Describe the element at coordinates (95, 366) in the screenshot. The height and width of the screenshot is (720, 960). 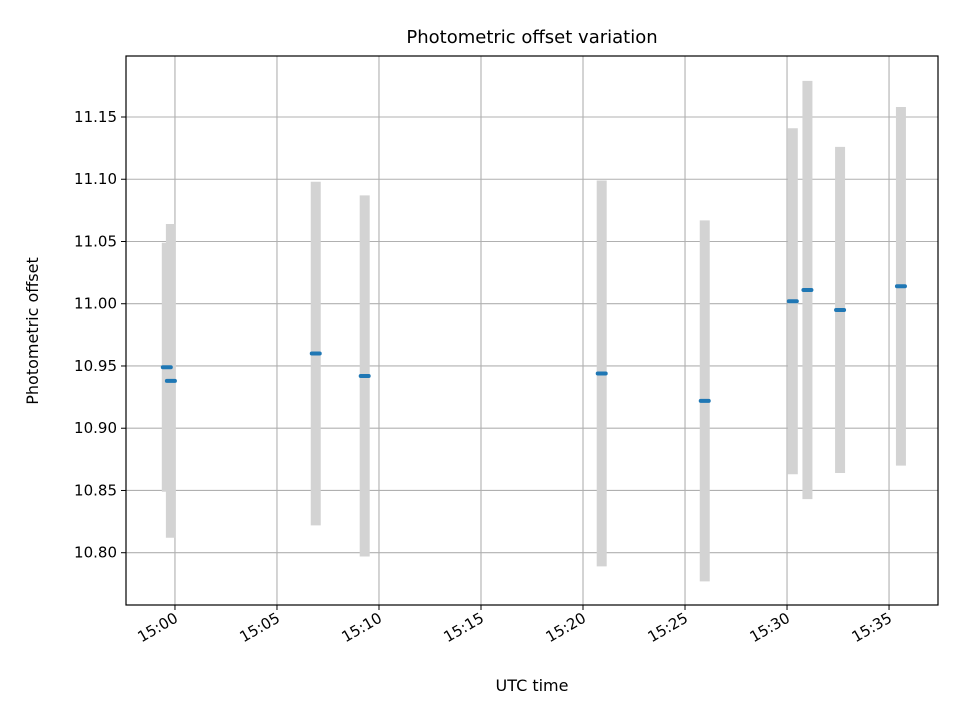
I see `y-tick-label: 10.95` at that location.